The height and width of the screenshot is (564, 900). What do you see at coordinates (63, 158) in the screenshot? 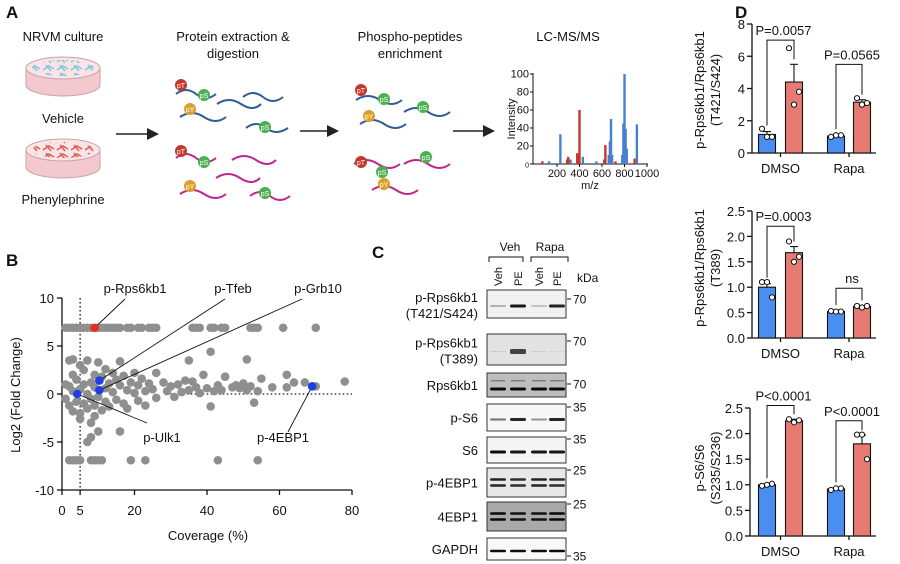
I see `petri-dish-phenylephrine-icon` at bounding box center [63, 158].